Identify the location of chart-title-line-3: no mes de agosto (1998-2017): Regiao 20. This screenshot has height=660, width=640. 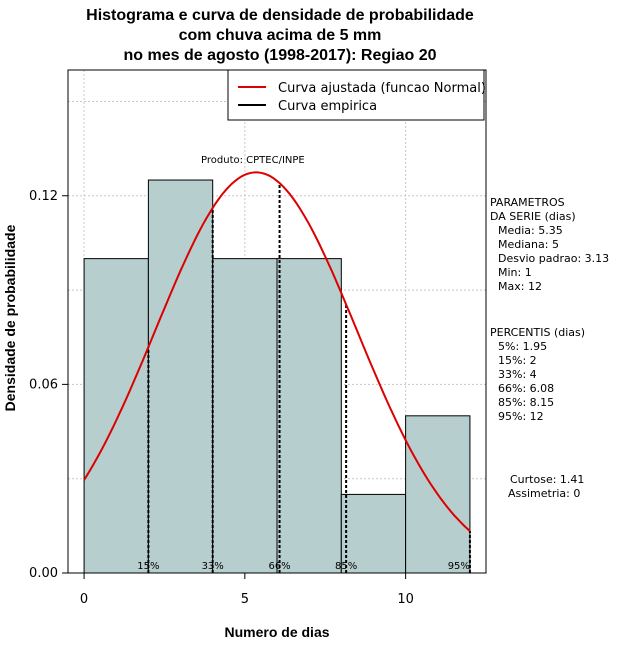
(280, 55).